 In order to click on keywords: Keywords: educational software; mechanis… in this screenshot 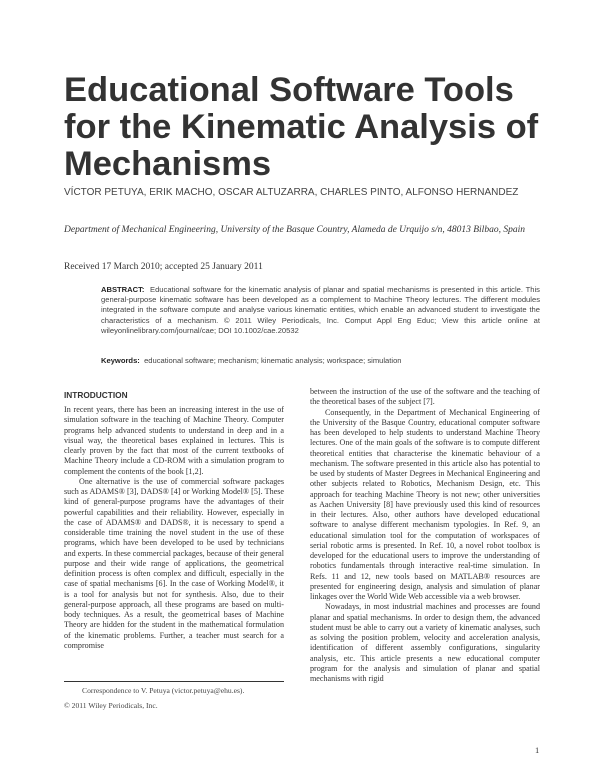, I will do `click(251, 360)`.